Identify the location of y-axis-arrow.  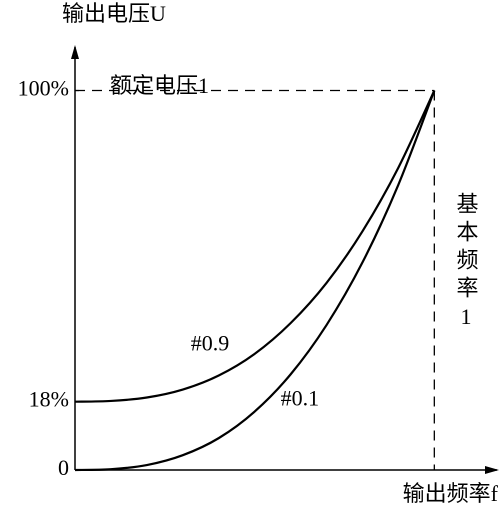
(75, 52).